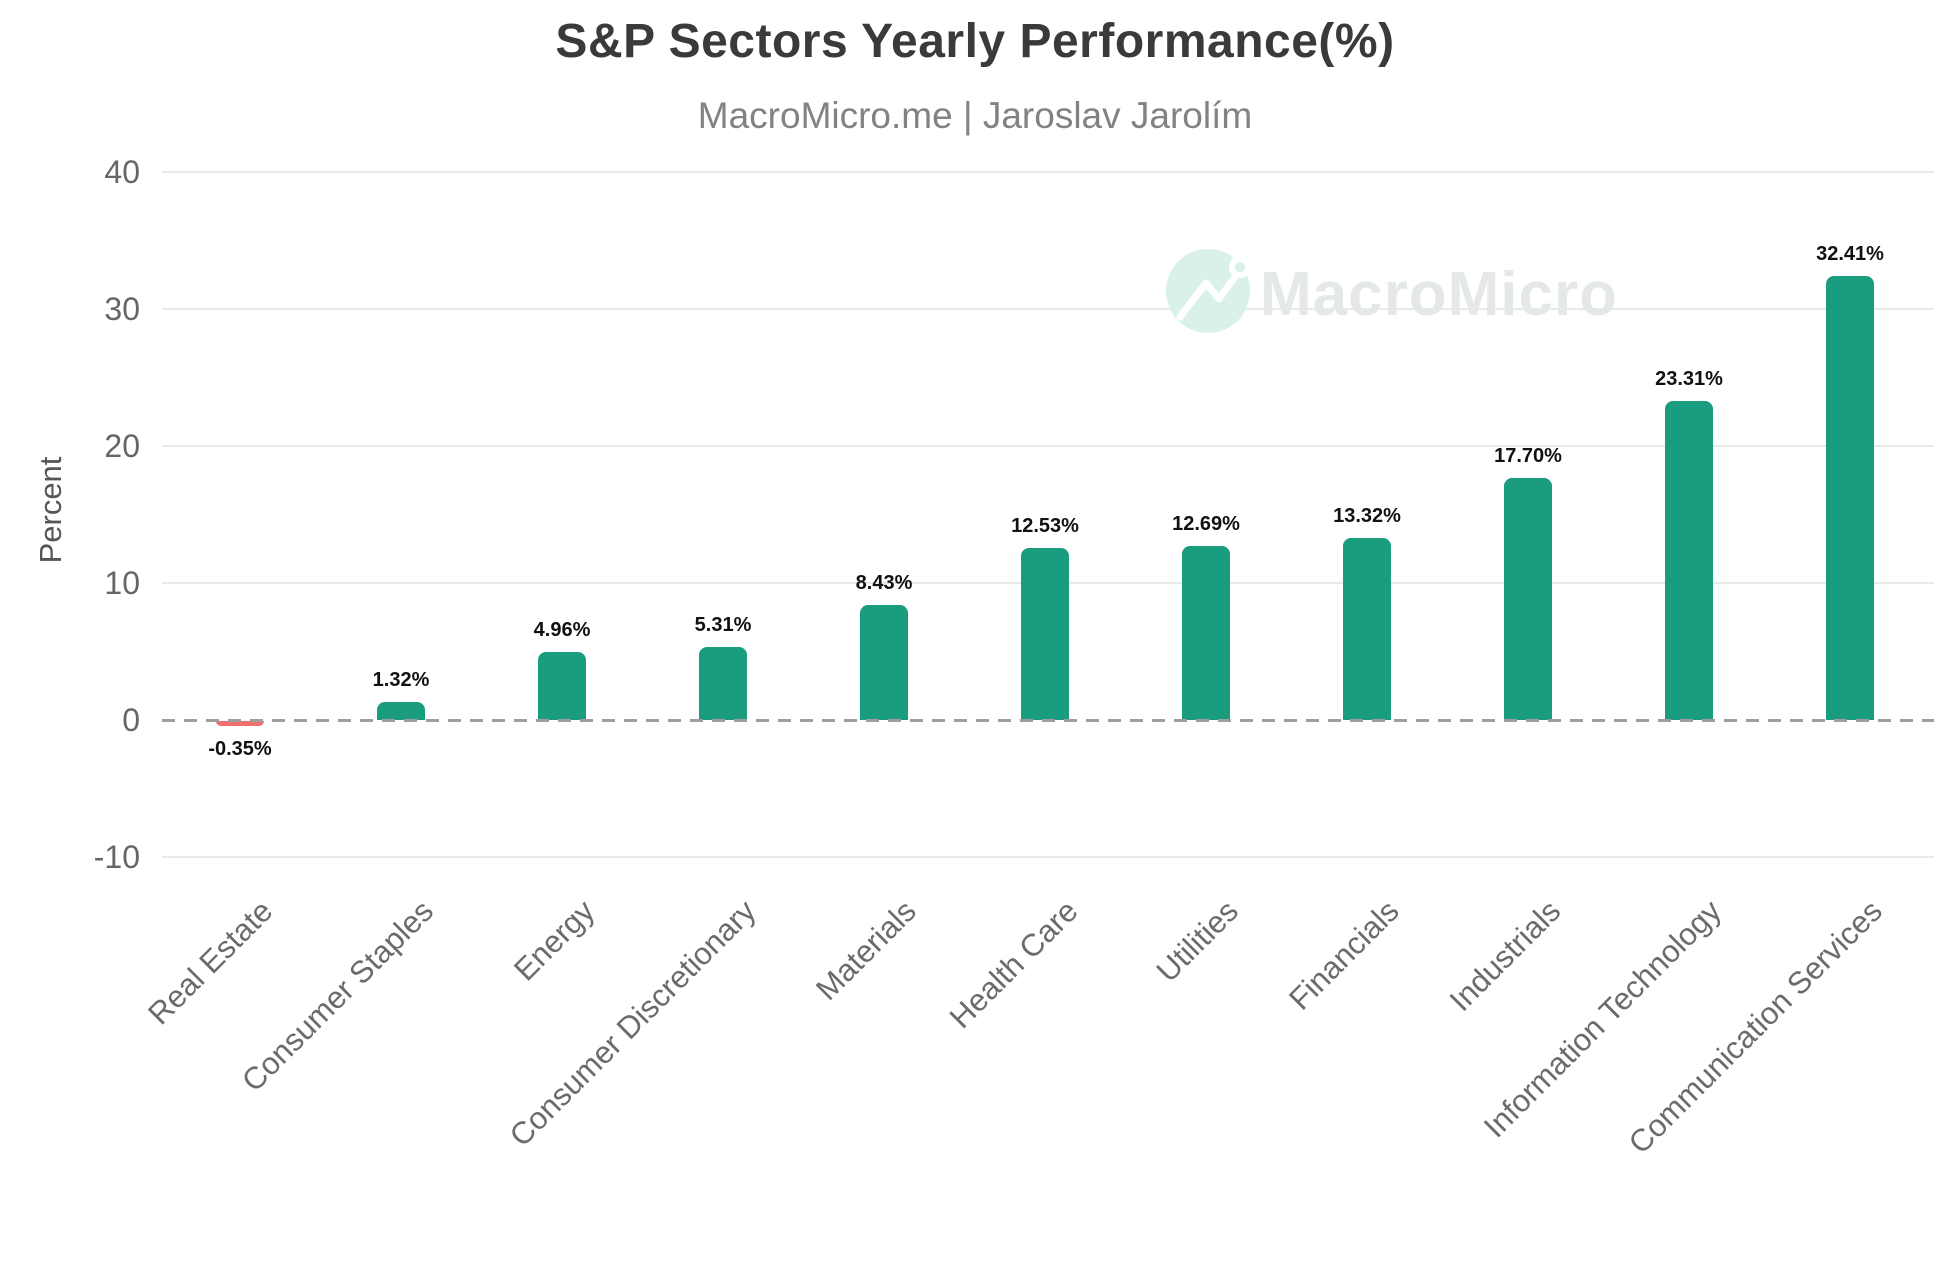 The height and width of the screenshot is (1270, 1950). I want to click on y-tick-label: -10, so click(116, 857).